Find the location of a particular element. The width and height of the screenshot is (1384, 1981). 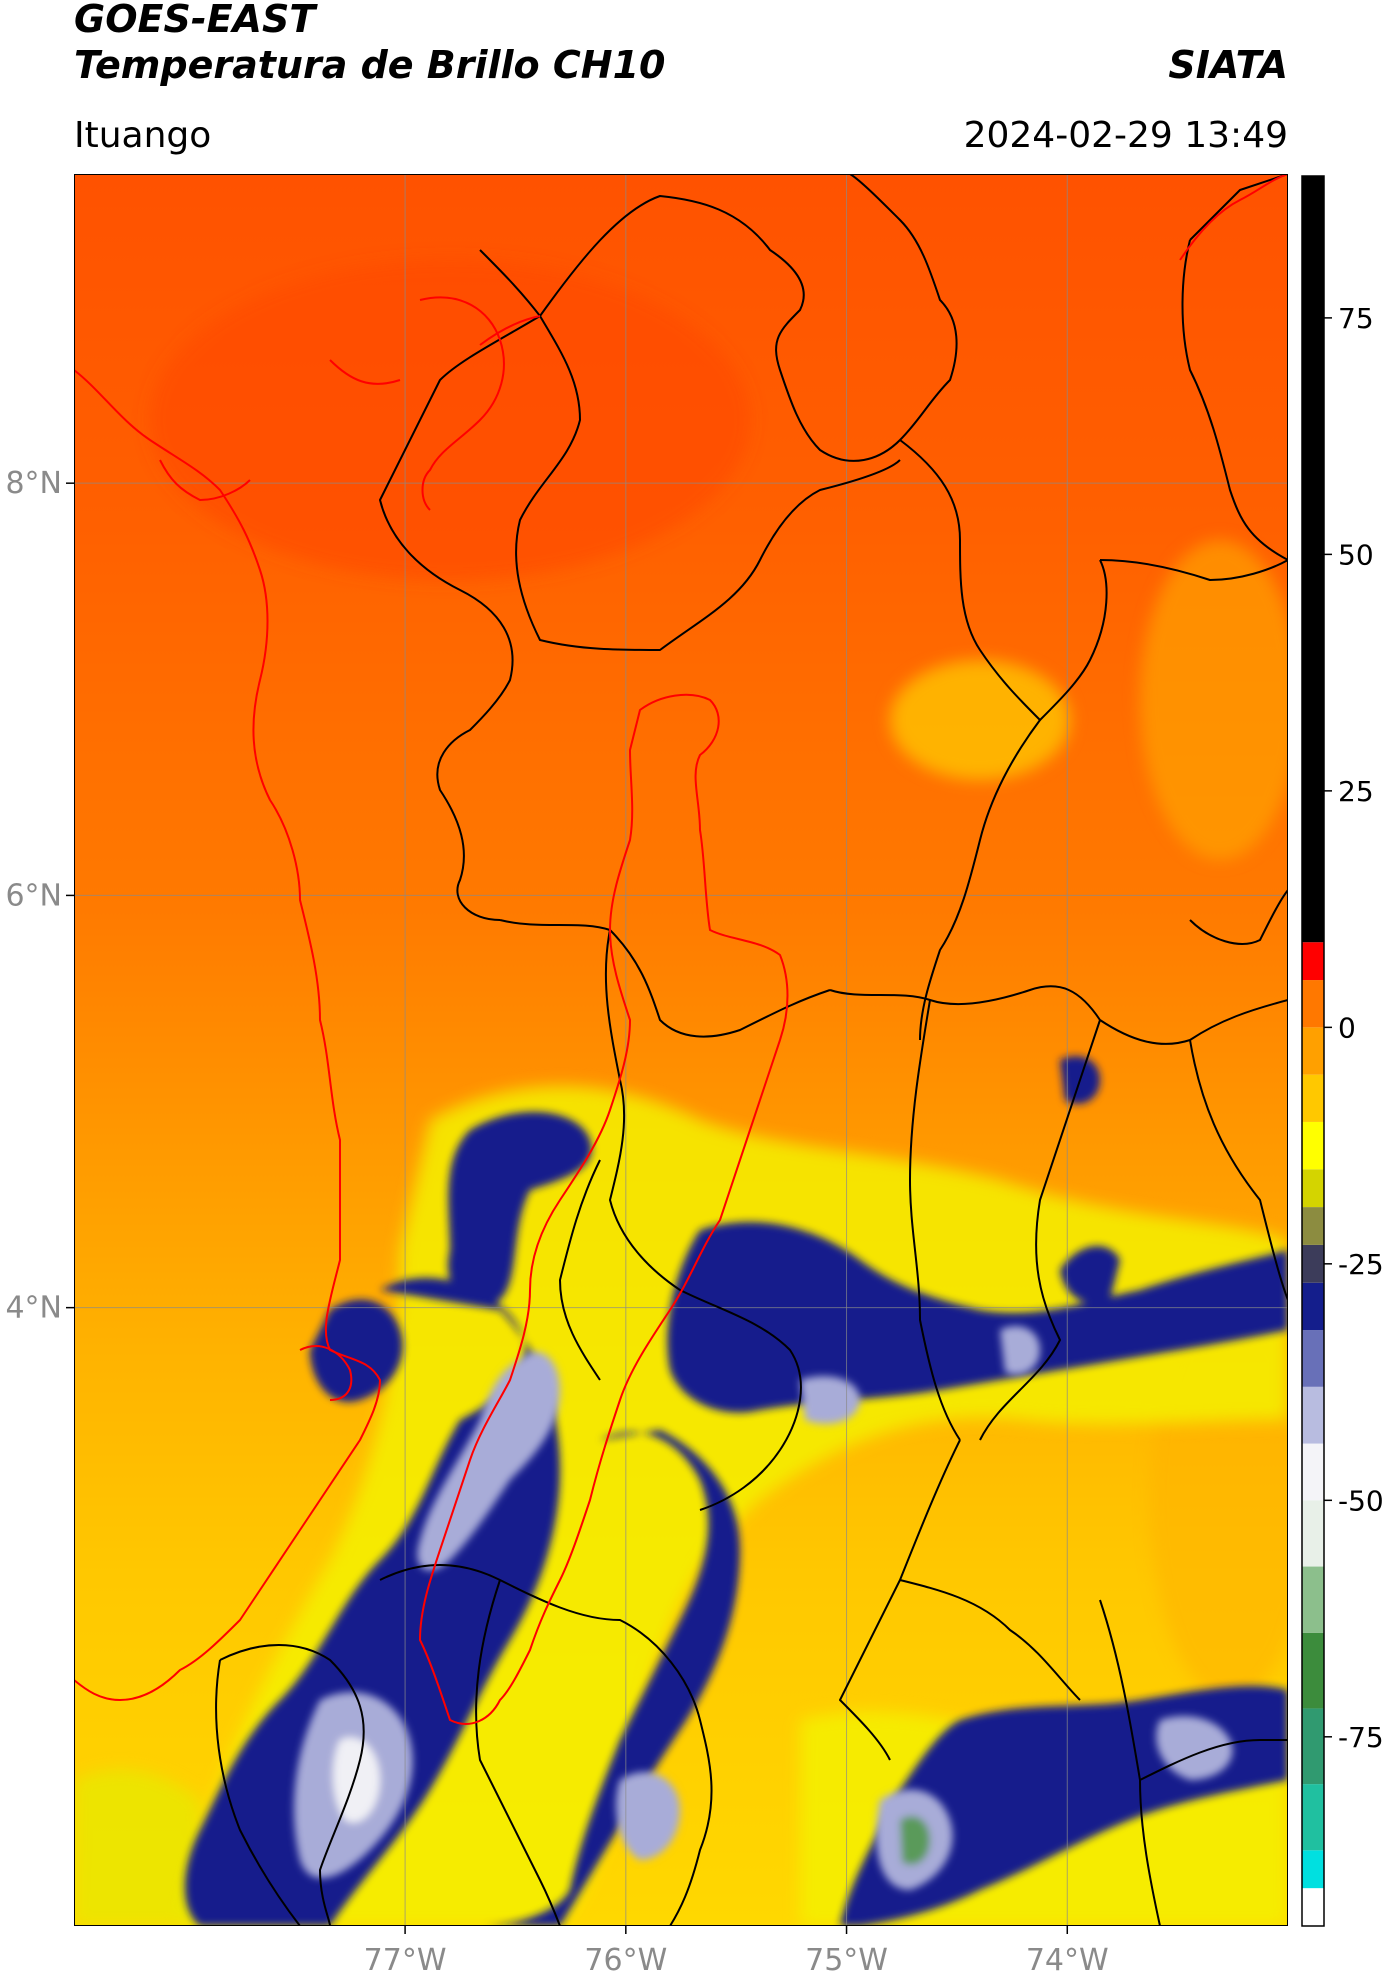

map-title-product: Temperatura de Brillo CH10 is located at coordinates (370, 65).